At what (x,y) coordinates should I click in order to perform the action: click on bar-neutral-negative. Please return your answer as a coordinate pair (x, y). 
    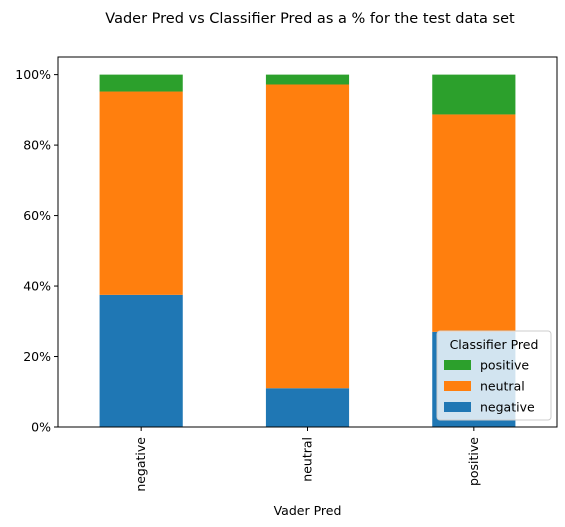
    Looking at the image, I should click on (307, 407).